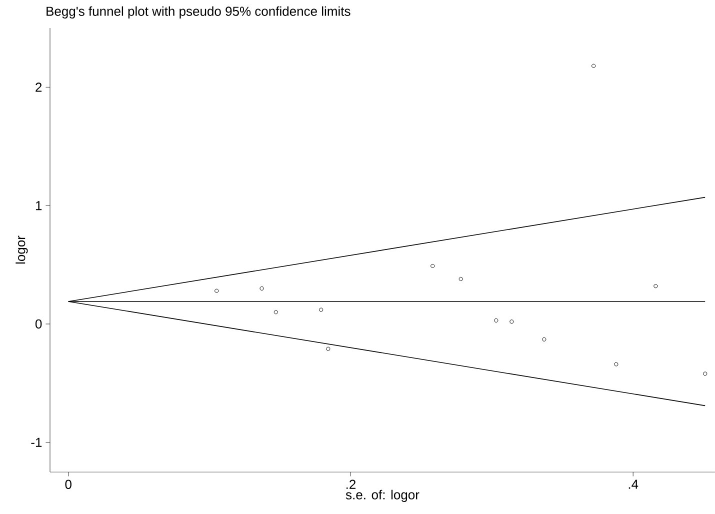  What do you see at coordinates (38, 324) in the screenshot?
I see `y-tick-label: 0` at bounding box center [38, 324].